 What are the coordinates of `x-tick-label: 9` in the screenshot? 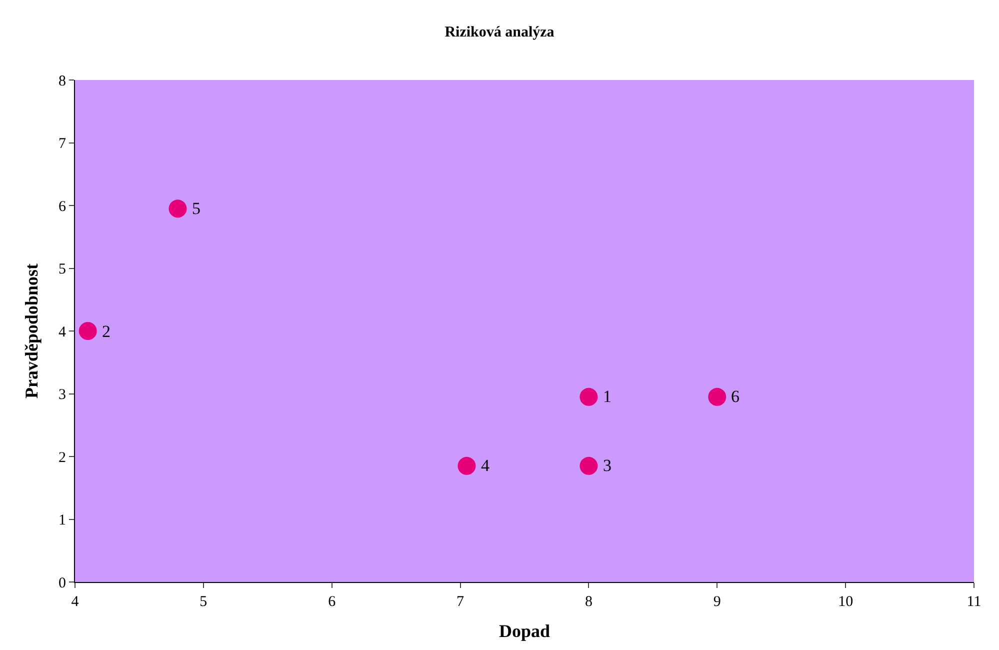 It's located at (717, 602).